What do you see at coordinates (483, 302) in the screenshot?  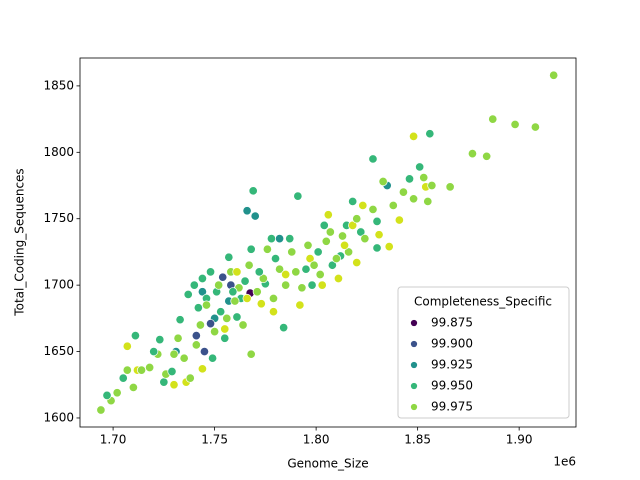 I see `legend-title: Completeness_Specific` at bounding box center [483, 302].